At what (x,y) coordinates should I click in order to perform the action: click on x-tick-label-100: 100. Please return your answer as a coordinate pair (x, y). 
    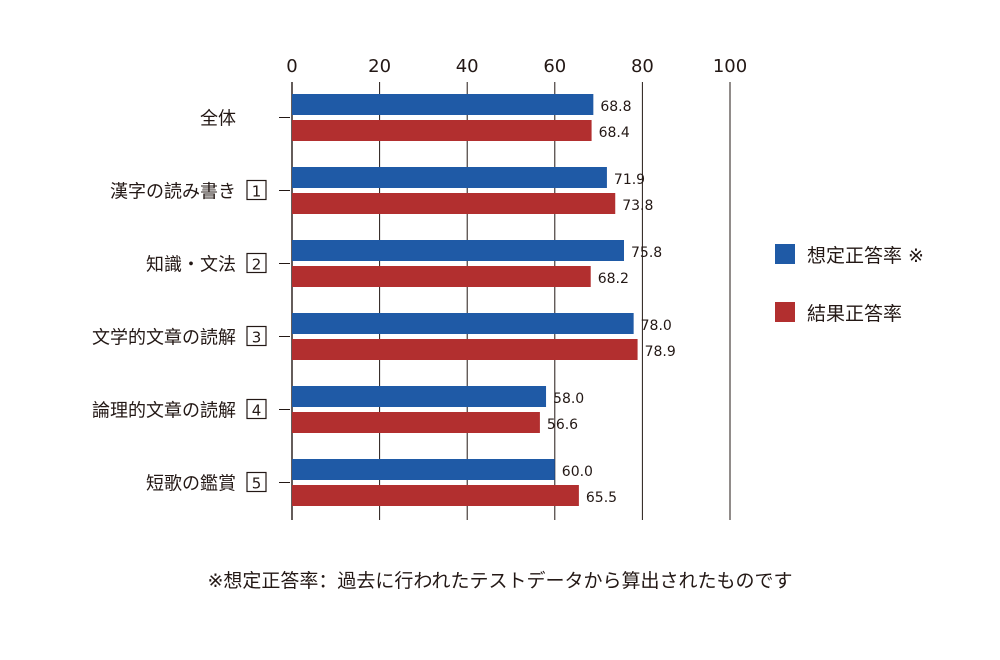
    Looking at the image, I should click on (730, 66).